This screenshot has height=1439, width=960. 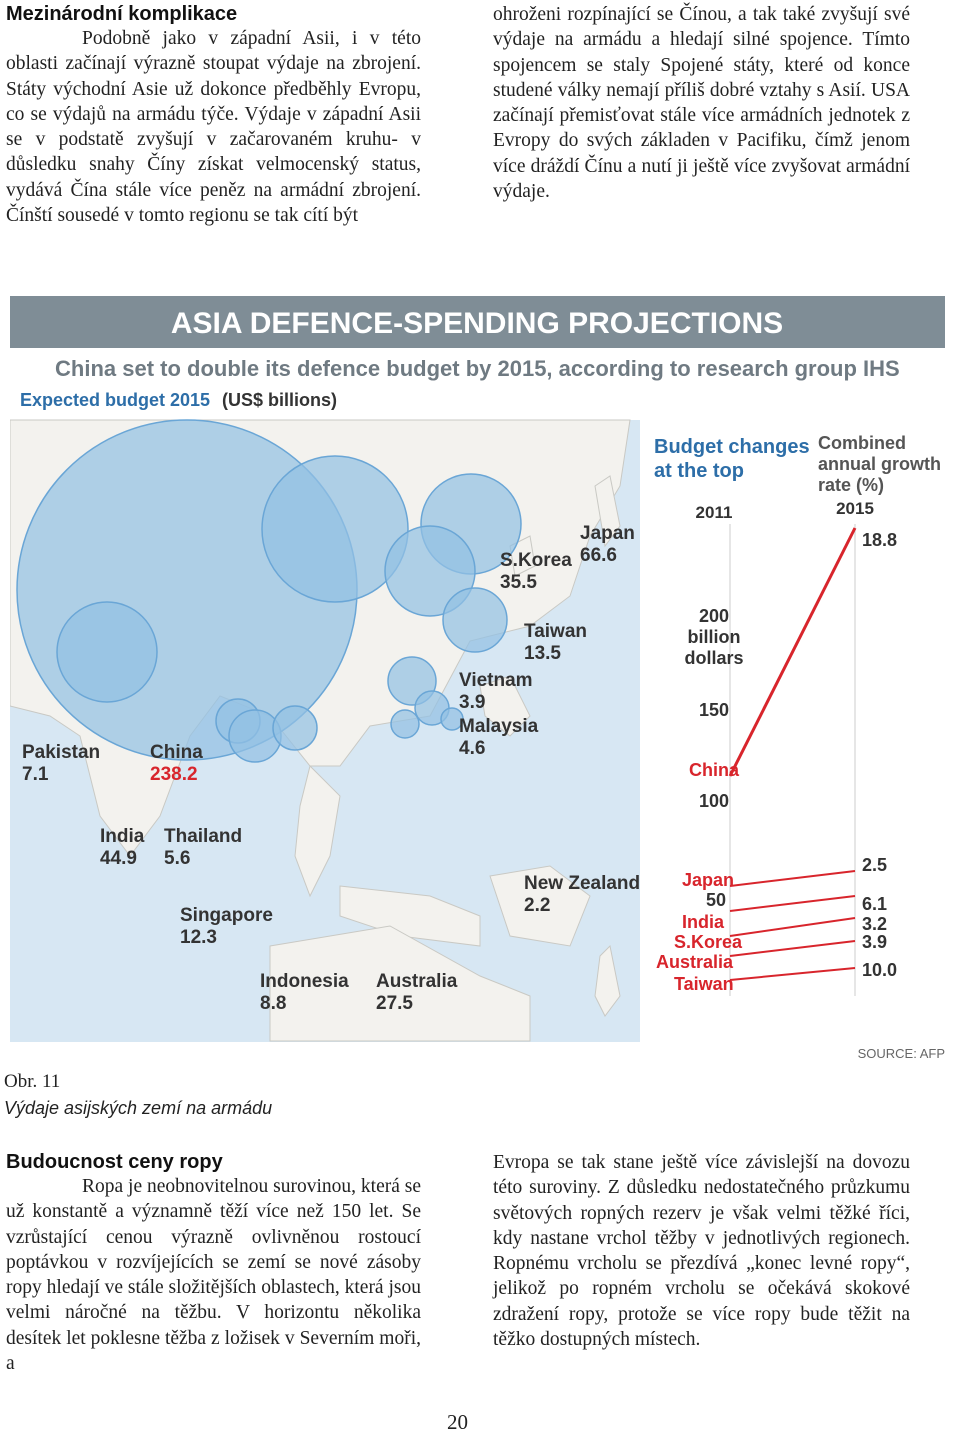 What do you see at coordinates (537, 905) in the screenshot?
I see `value-new-zealand: 2.2` at bounding box center [537, 905].